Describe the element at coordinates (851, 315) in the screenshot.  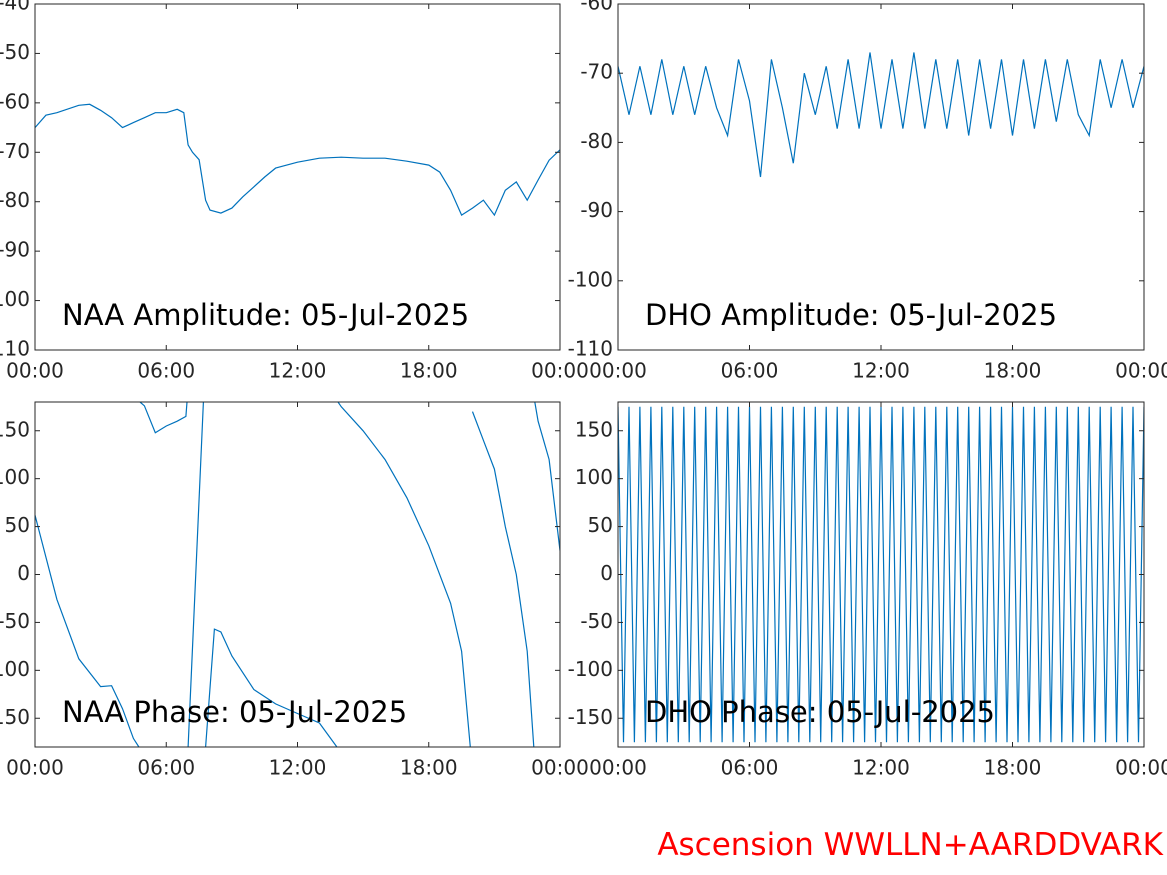
I see `annotation: DHO Amplitude: 05-Jul-2025` at that location.